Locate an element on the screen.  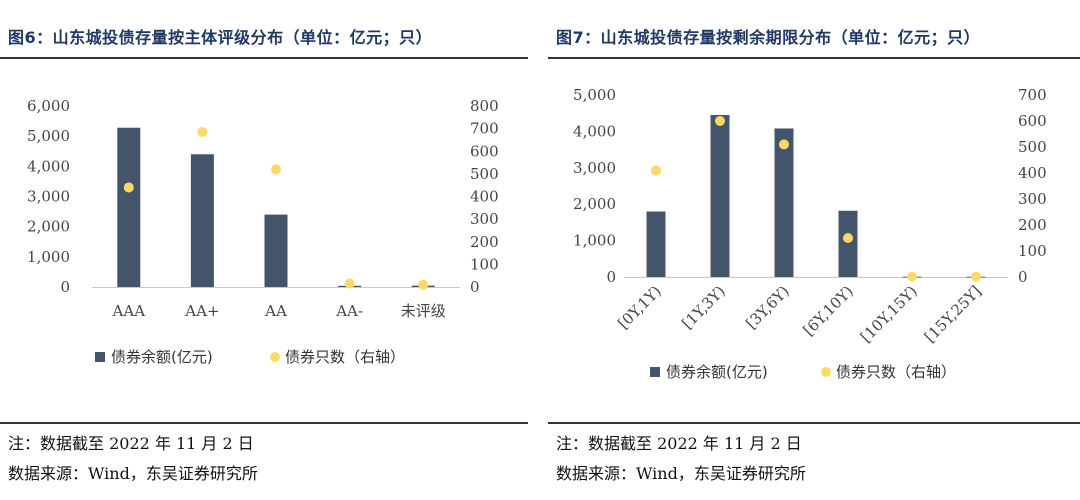
chart-title: 图6：山东城投债存量按主体评级分布（单位：亿元；只） is located at coordinates (220, 37).